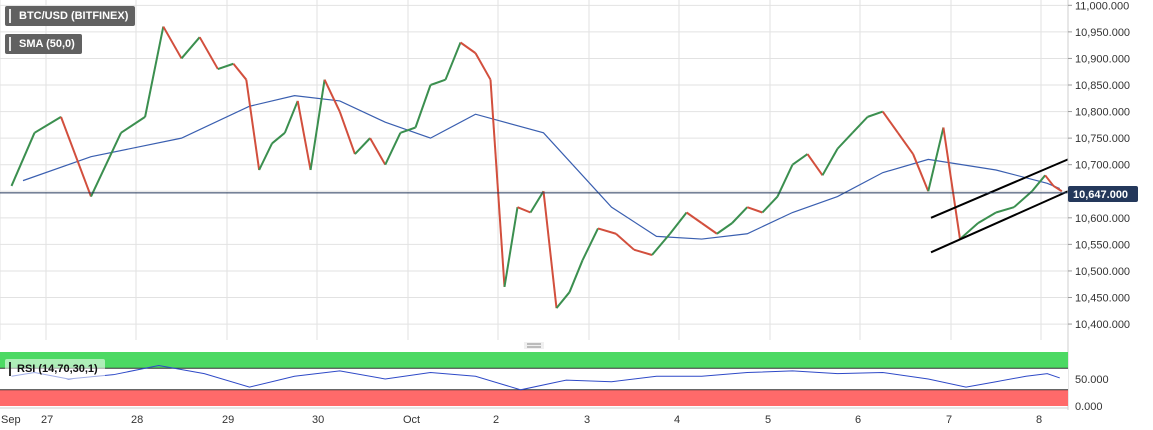  I want to click on indicator-label: SMA (50,0), so click(43, 44).